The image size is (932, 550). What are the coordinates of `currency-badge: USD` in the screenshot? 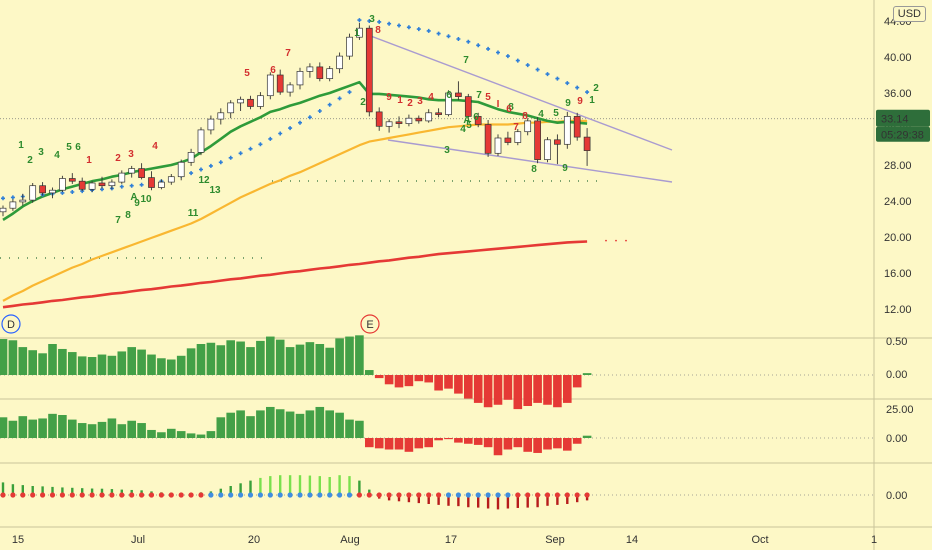 It's located at (909, 14).